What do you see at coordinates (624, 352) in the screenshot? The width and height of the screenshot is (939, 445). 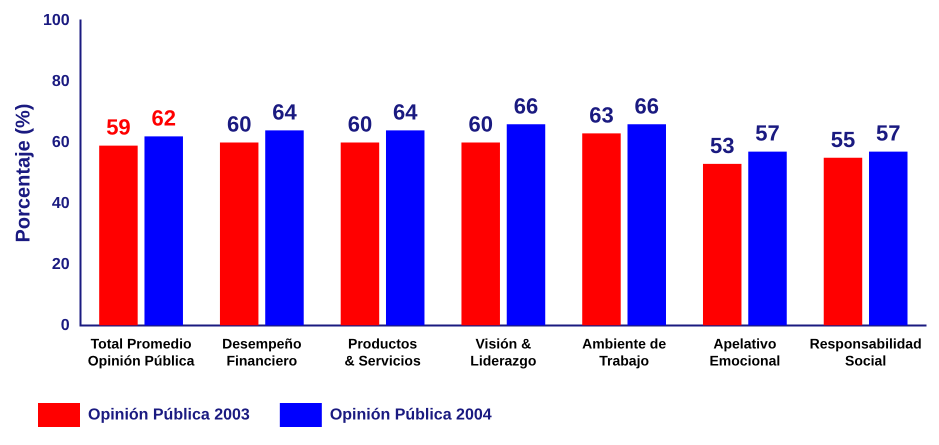 I see `x-tick-label: Ambiente de Trabajo` at bounding box center [624, 352].